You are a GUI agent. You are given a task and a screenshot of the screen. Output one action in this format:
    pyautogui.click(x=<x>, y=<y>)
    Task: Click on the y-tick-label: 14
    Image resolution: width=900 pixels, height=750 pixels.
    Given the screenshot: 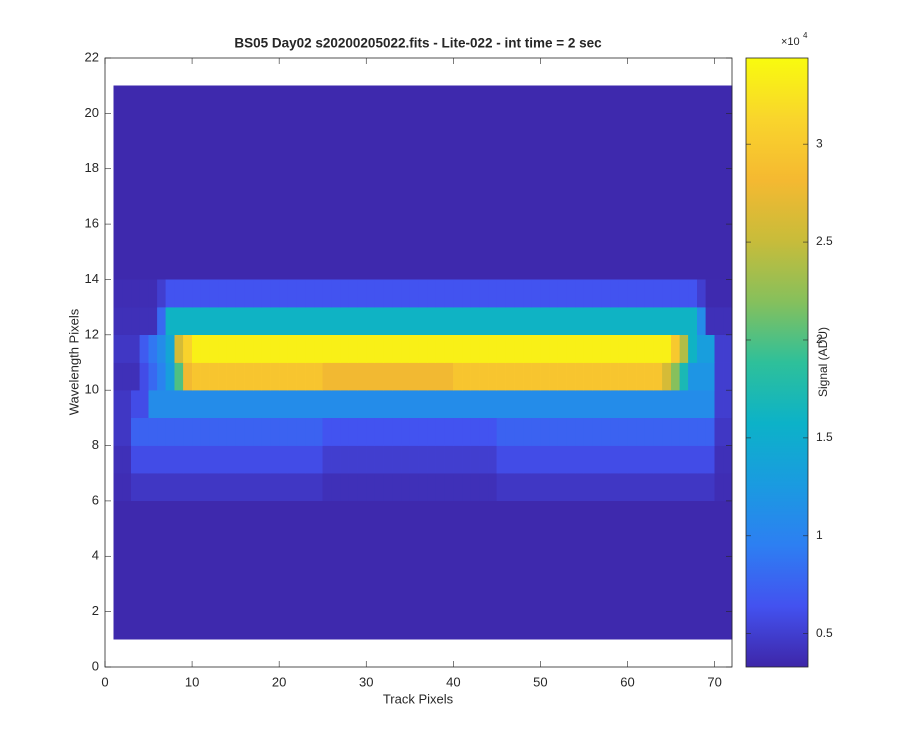 What is the action you would take?
    pyautogui.click(x=92, y=278)
    